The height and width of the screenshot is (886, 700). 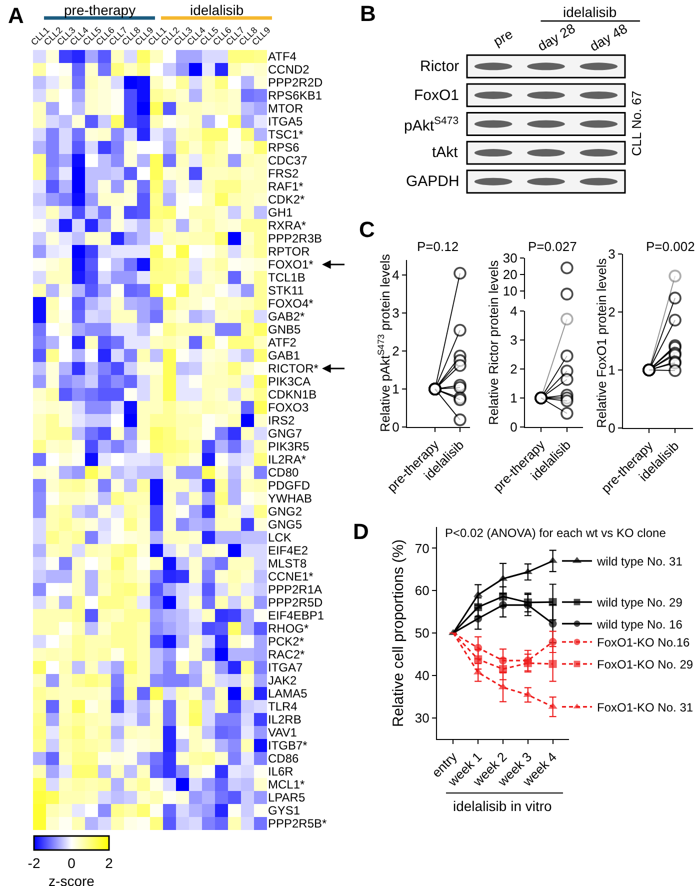 What do you see at coordinates (284, 759) in the screenshot?
I see `y-tick-label: CD86` at bounding box center [284, 759].